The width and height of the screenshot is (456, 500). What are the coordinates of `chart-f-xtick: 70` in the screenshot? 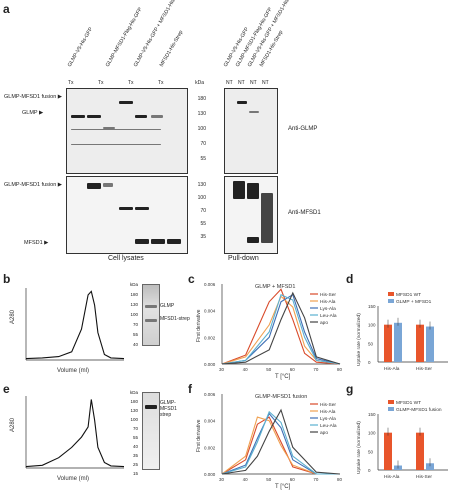 It's located at (316, 479).